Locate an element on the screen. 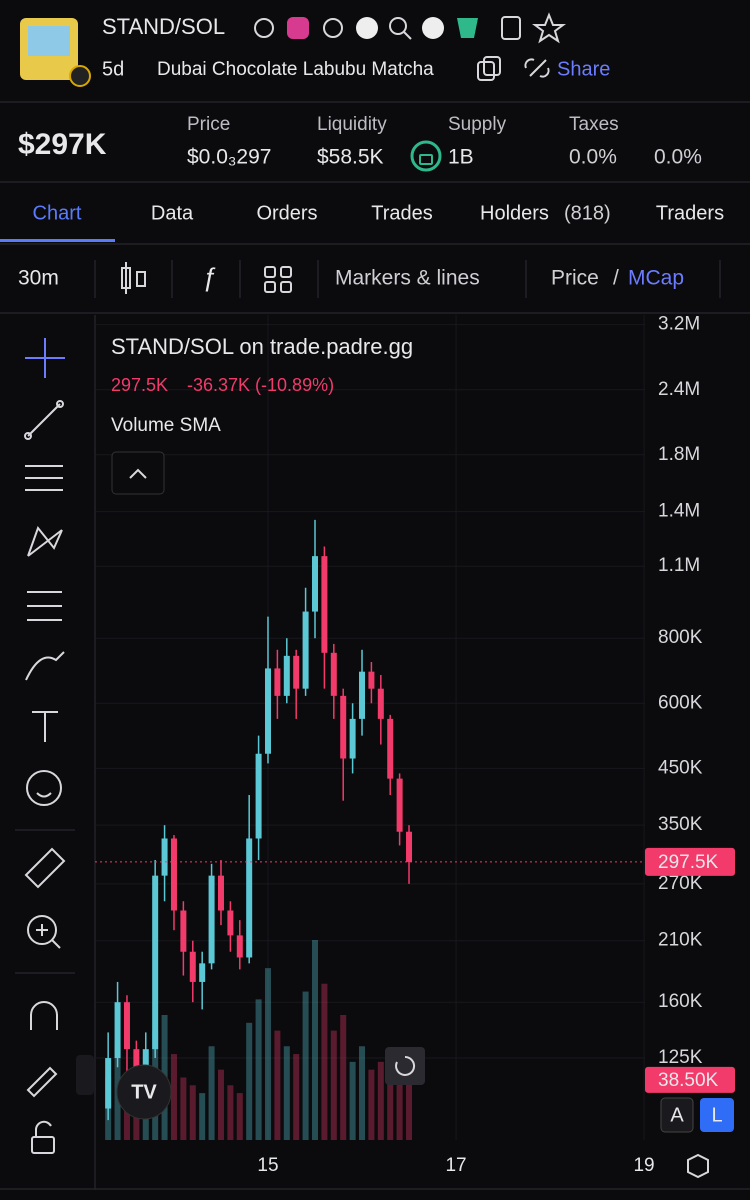 This screenshot has height=1200, width=750. tab-underline is located at coordinates (57, 240).